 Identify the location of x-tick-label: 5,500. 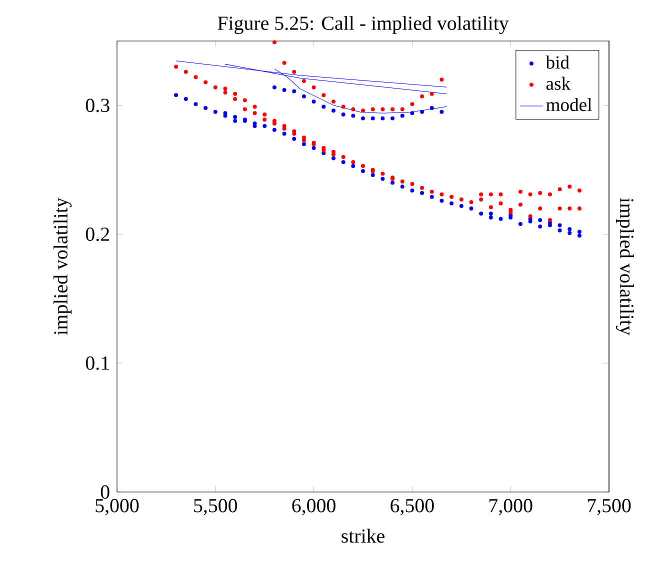
(216, 507).